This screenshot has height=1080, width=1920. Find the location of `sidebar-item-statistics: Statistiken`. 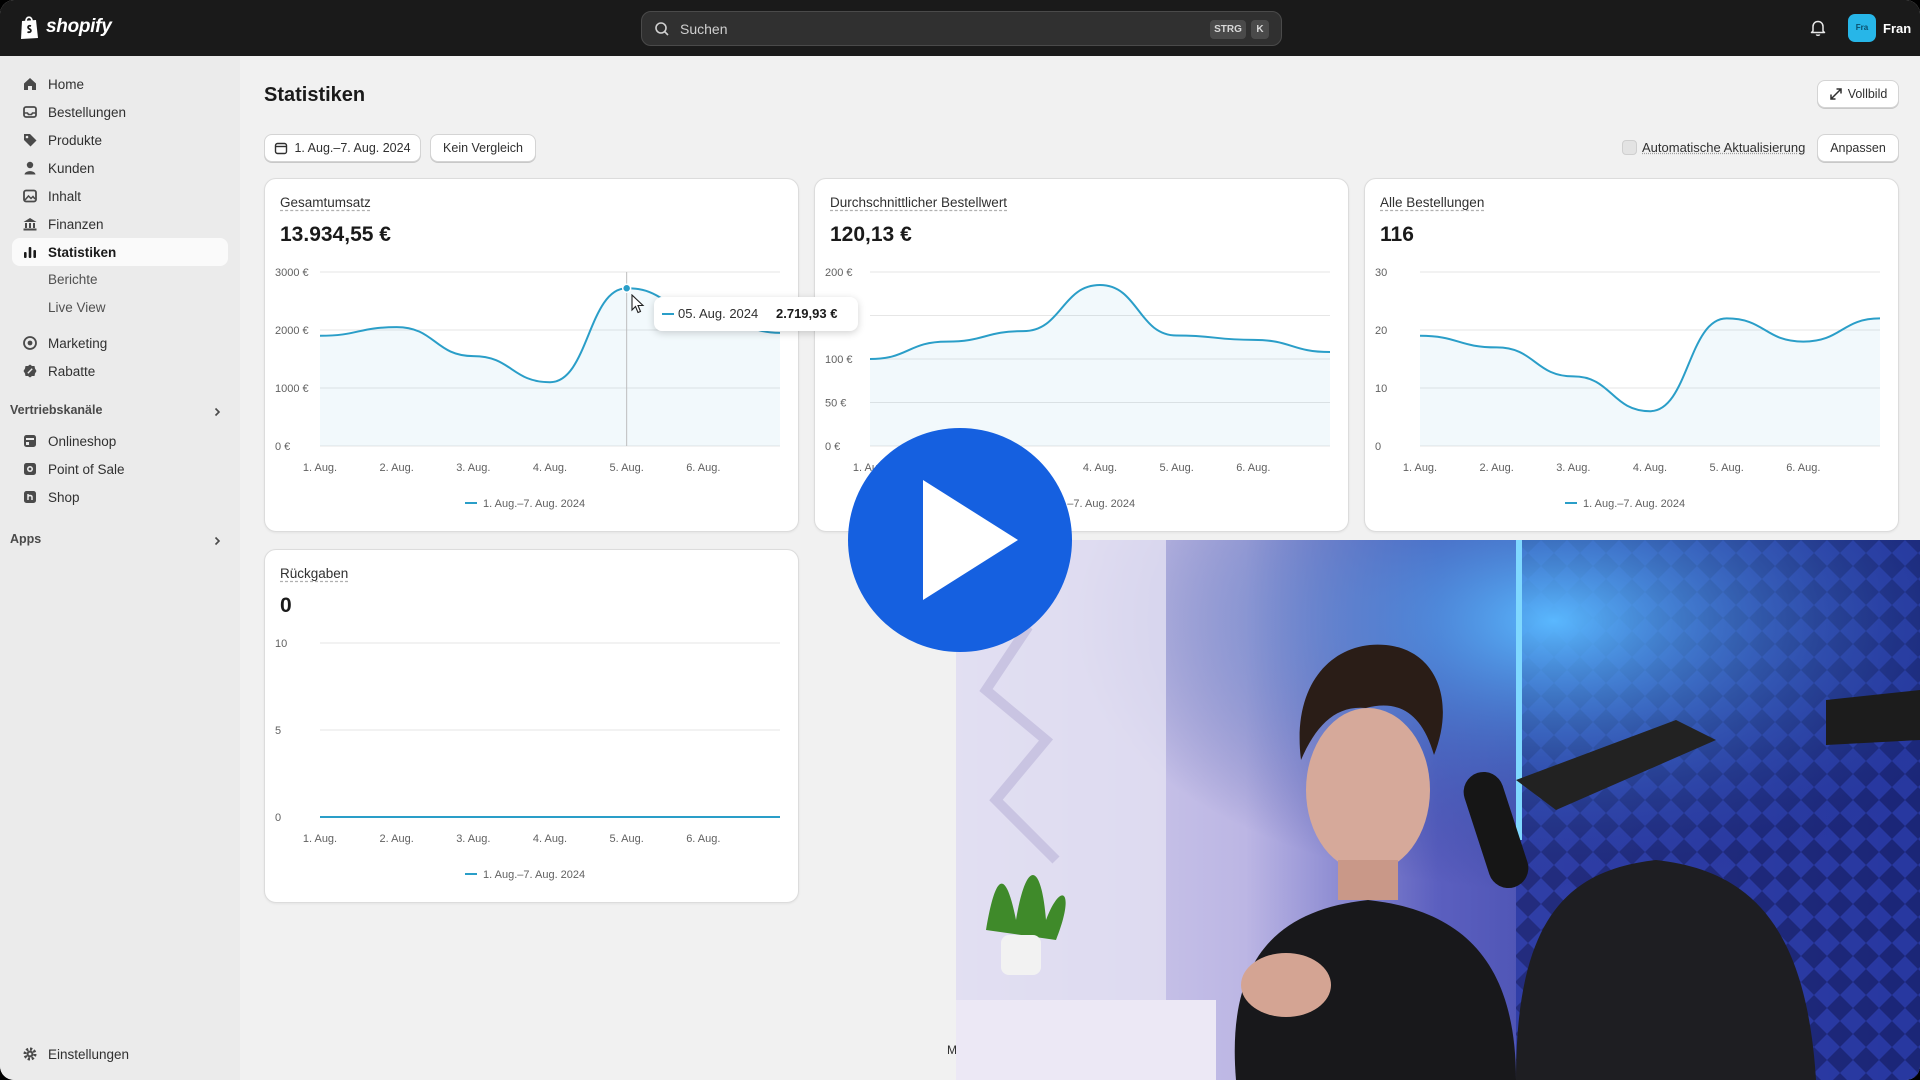

sidebar-item-statistics: Statistiken is located at coordinates (120, 252).